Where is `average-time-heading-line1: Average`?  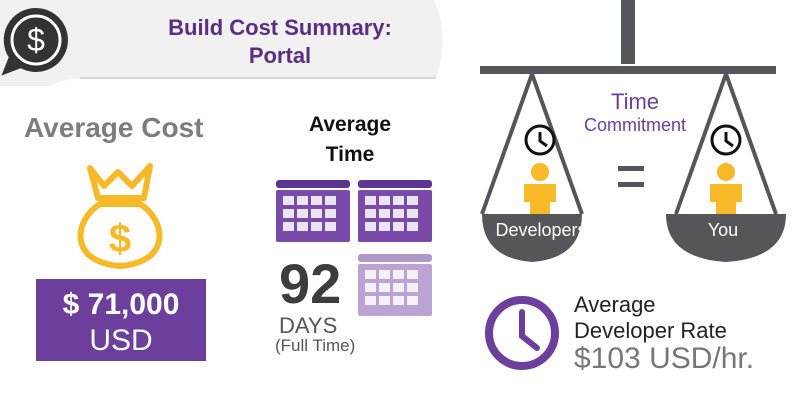 average-time-heading-line1: Average is located at coordinates (350, 124).